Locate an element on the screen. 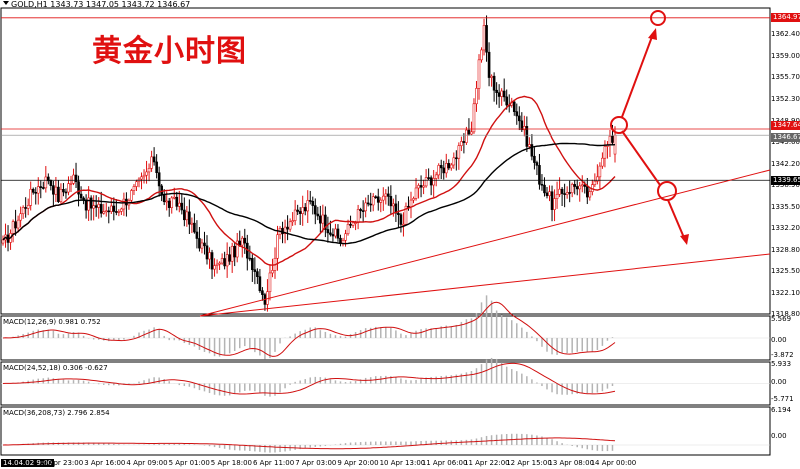 This screenshot has height=469, width=800. time-tick-label: 11 Apr 06:00 is located at coordinates (444, 463).